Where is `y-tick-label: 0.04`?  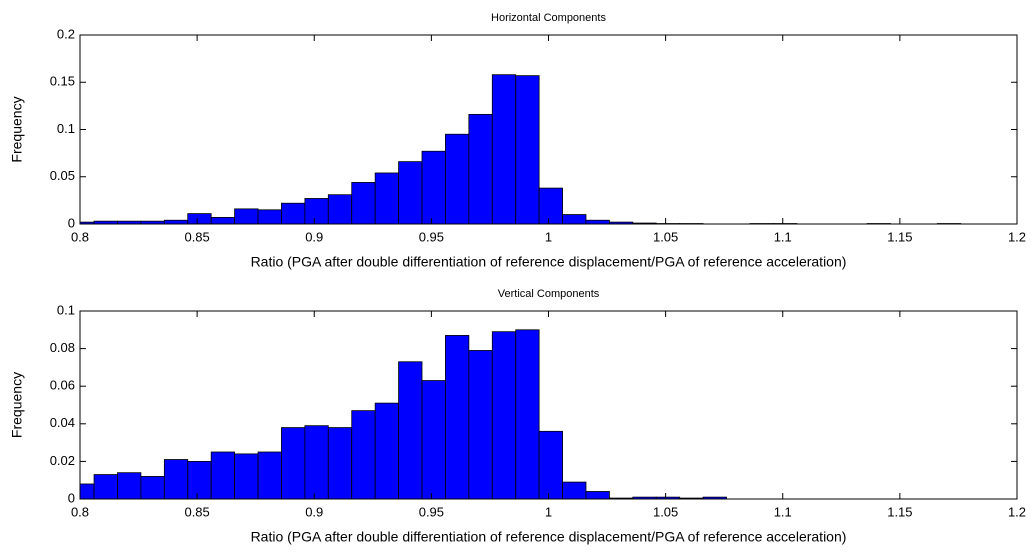
y-tick-label: 0.04 is located at coordinates (62, 422).